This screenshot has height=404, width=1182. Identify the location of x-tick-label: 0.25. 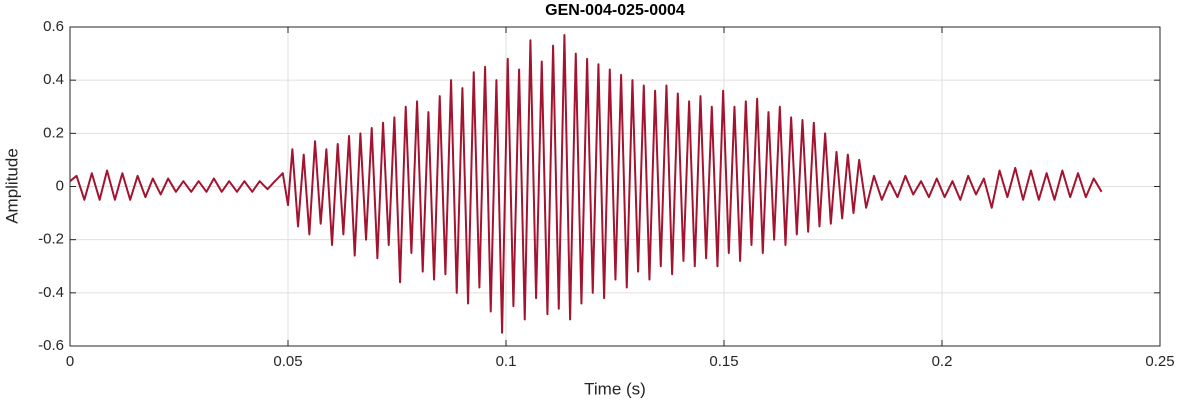
(1159, 361).